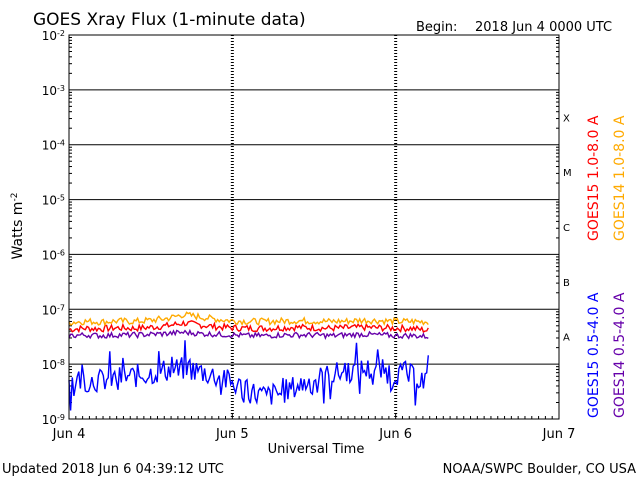 The image size is (640, 484). What do you see at coordinates (61, 87) in the screenshot?
I see `y-tick-exponent: -3` at bounding box center [61, 87].